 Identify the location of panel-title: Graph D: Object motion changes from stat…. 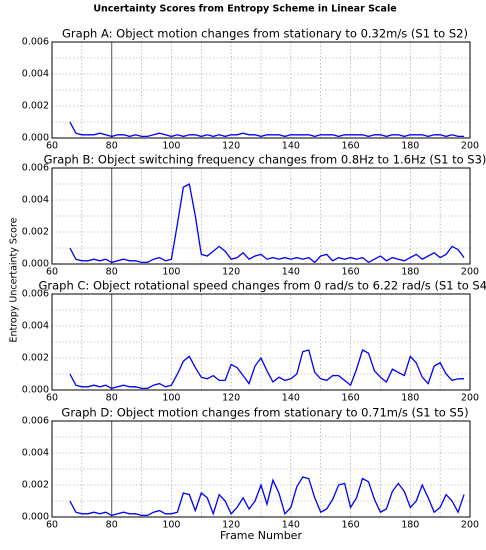
(264, 413).